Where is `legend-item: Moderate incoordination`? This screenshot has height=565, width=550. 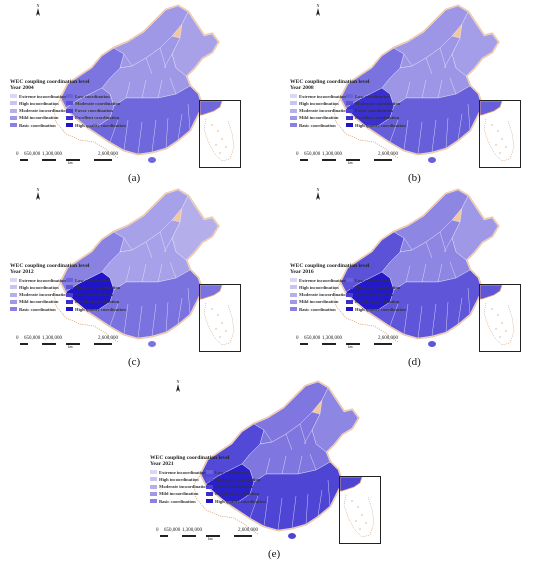
legend-item: Moderate incoordination is located at coordinates (319, 295).